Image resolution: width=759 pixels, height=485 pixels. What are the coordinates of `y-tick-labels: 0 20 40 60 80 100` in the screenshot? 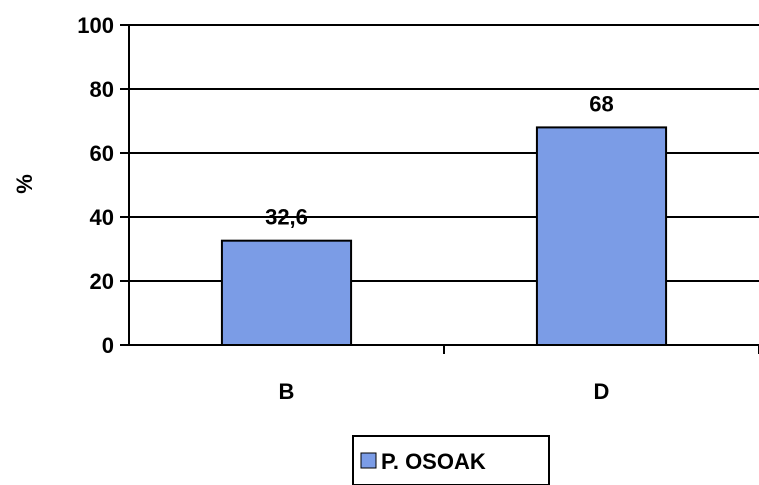 It's located at (95, 185).